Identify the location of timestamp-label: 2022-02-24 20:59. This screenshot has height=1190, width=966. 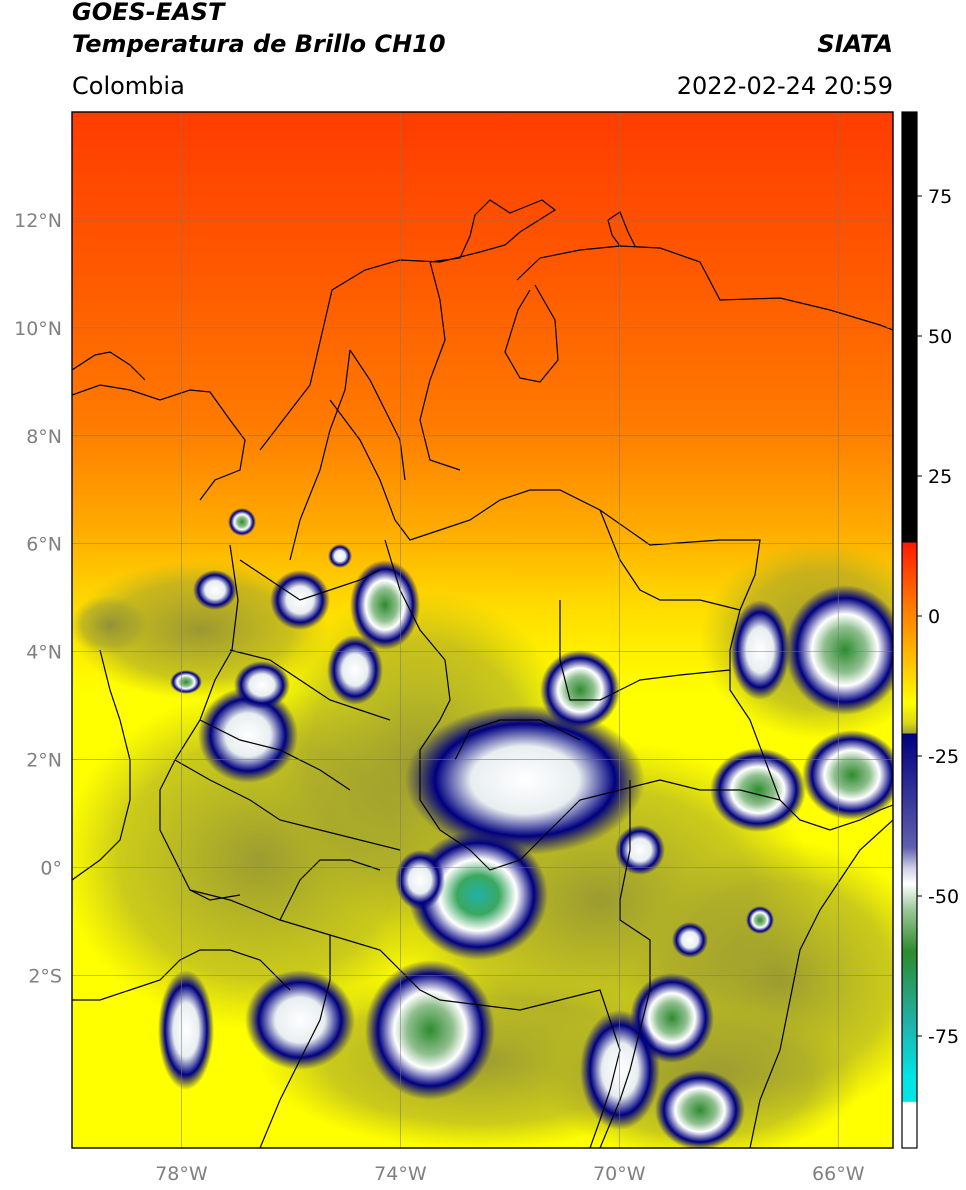
(784, 86).